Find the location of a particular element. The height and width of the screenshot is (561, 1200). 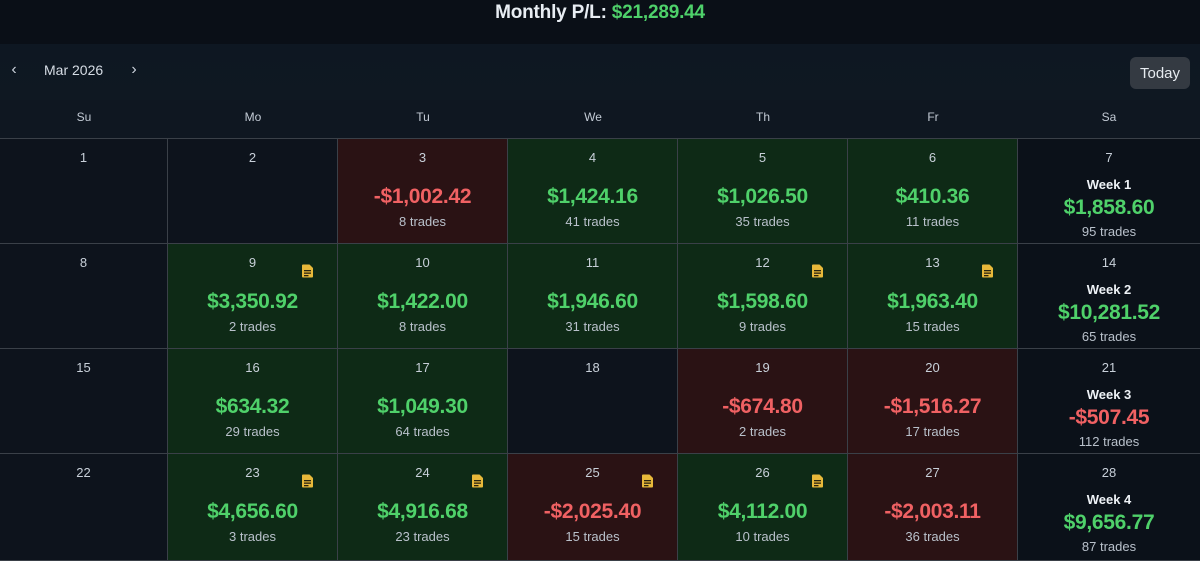

day-trade-count: 23 trades is located at coordinates (422, 536).